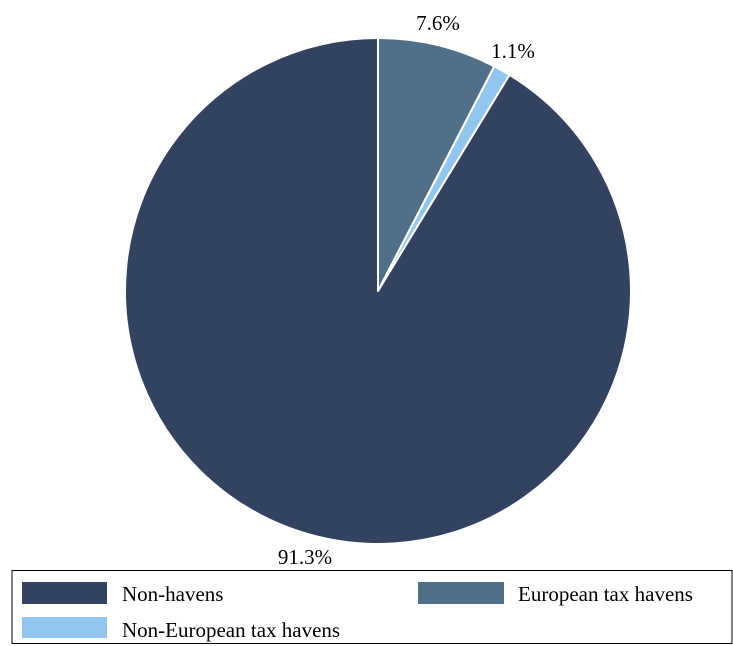  Describe the element at coordinates (605, 594) in the screenshot. I see `legend-label-european-tax-havens: European tax havens` at that location.